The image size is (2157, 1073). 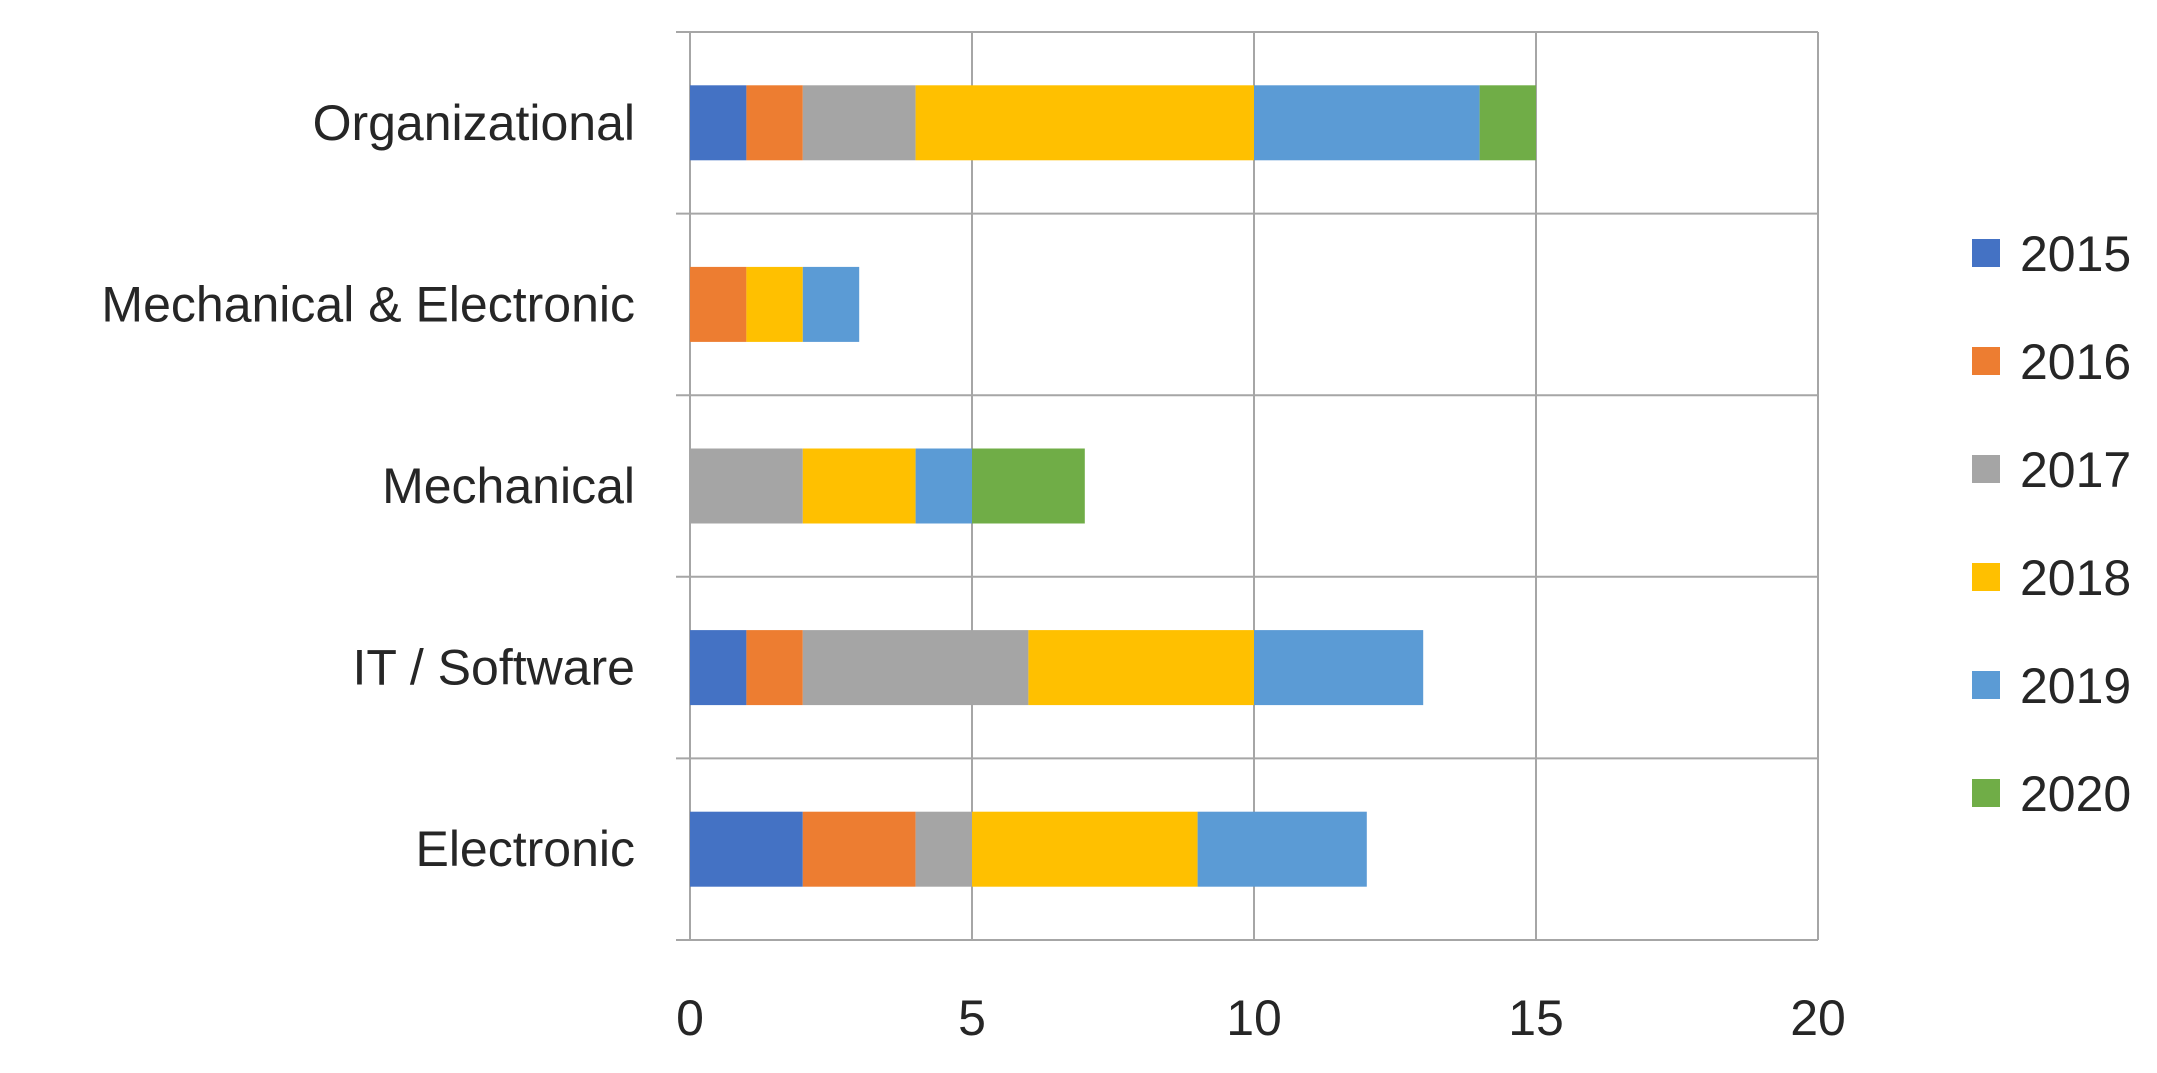 What do you see at coordinates (690, 1018) in the screenshot?
I see `x-tick-label: 0` at bounding box center [690, 1018].